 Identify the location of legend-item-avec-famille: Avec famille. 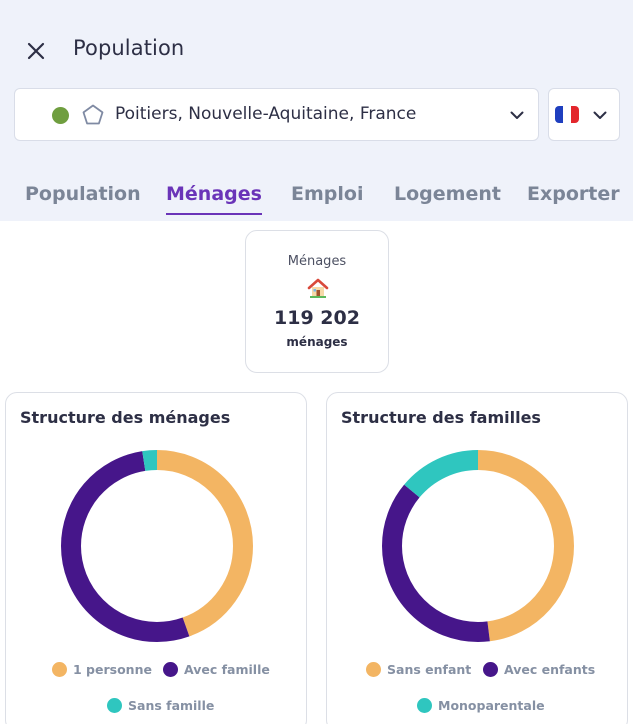
(216, 669).